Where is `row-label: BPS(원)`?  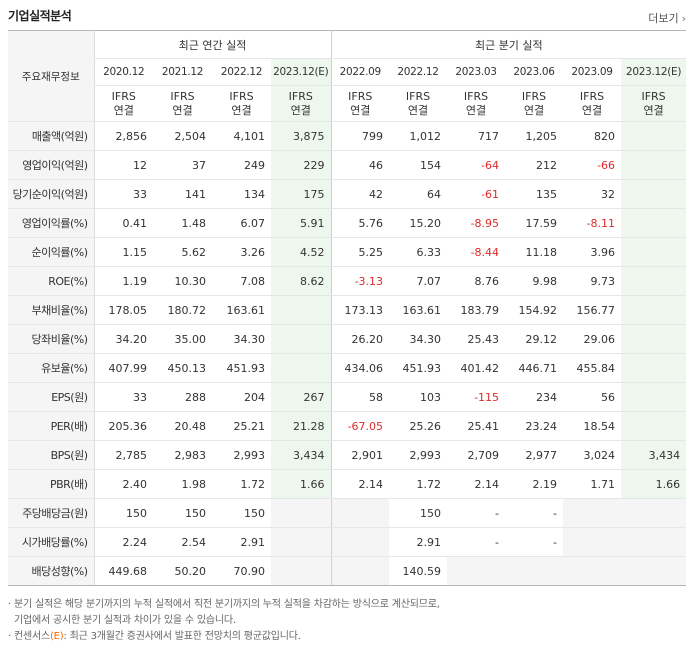 row-label: BPS(원) is located at coordinates (51, 455).